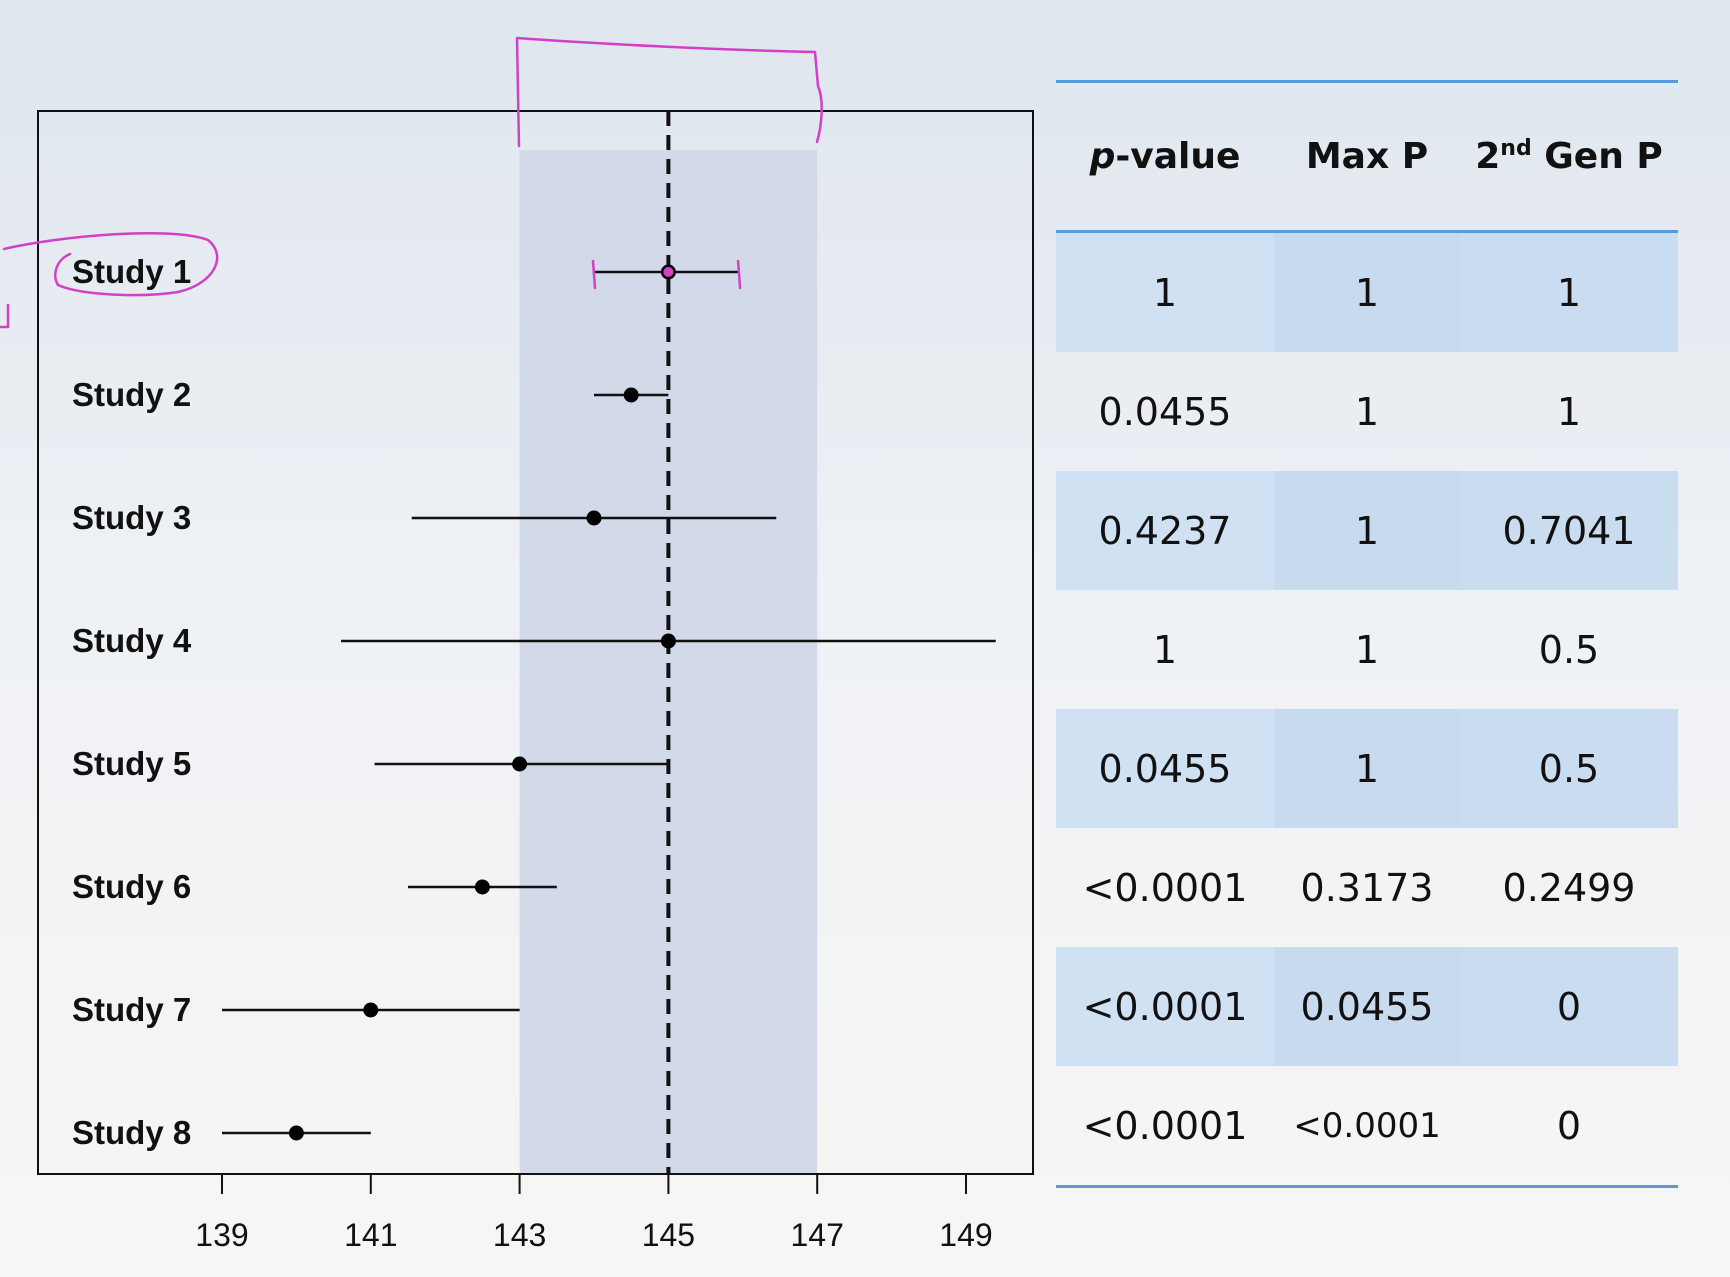 The width and height of the screenshot is (1730, 1277). What do you see at coordinates (1597, 156) in the screenshot?
I see `header-gen-suffix: Gen P` at bounding box center [1597, 156].